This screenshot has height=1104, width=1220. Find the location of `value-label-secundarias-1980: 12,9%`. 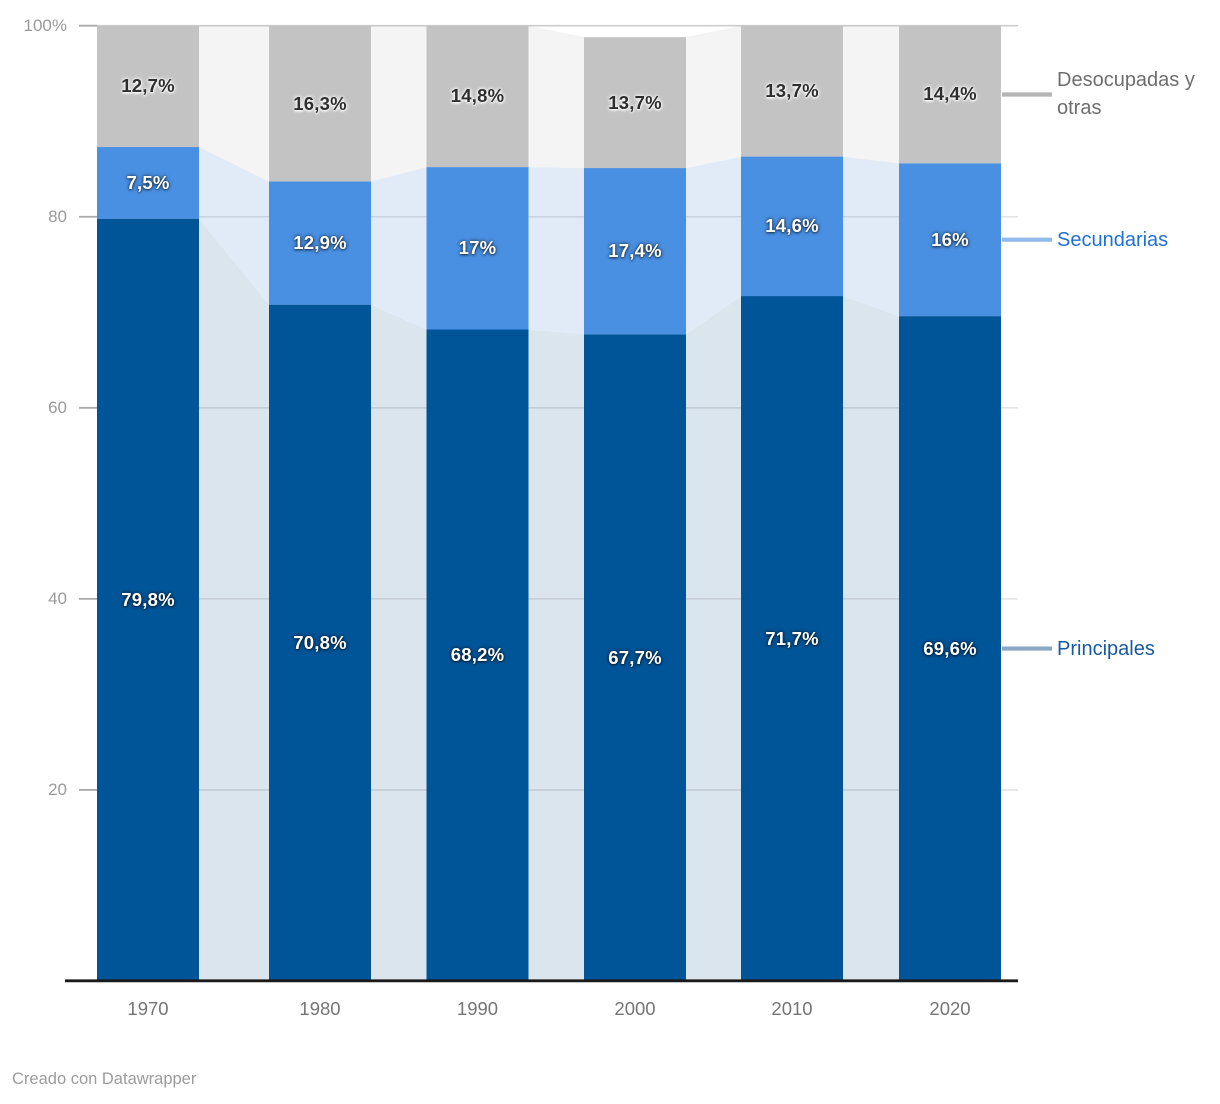

value-label-secundarias-1980: 12,9% is located at coordinates (320, 243).